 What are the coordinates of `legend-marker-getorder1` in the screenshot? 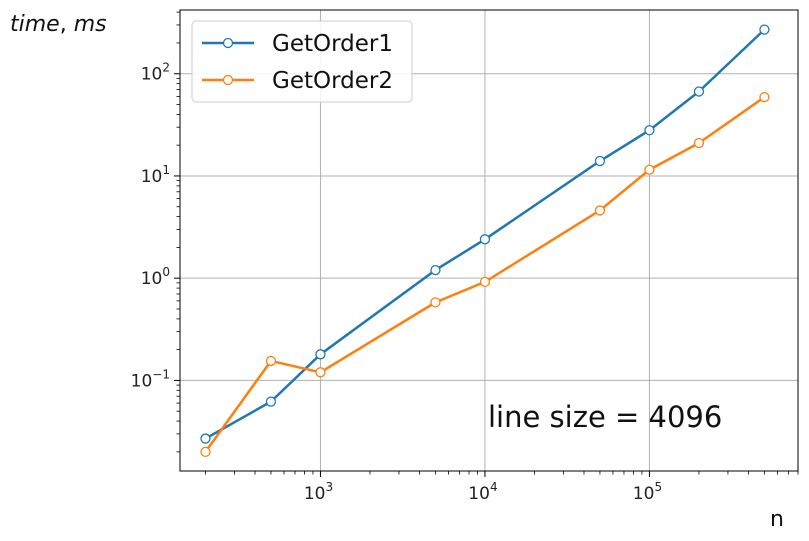 It's located at (228, 43).